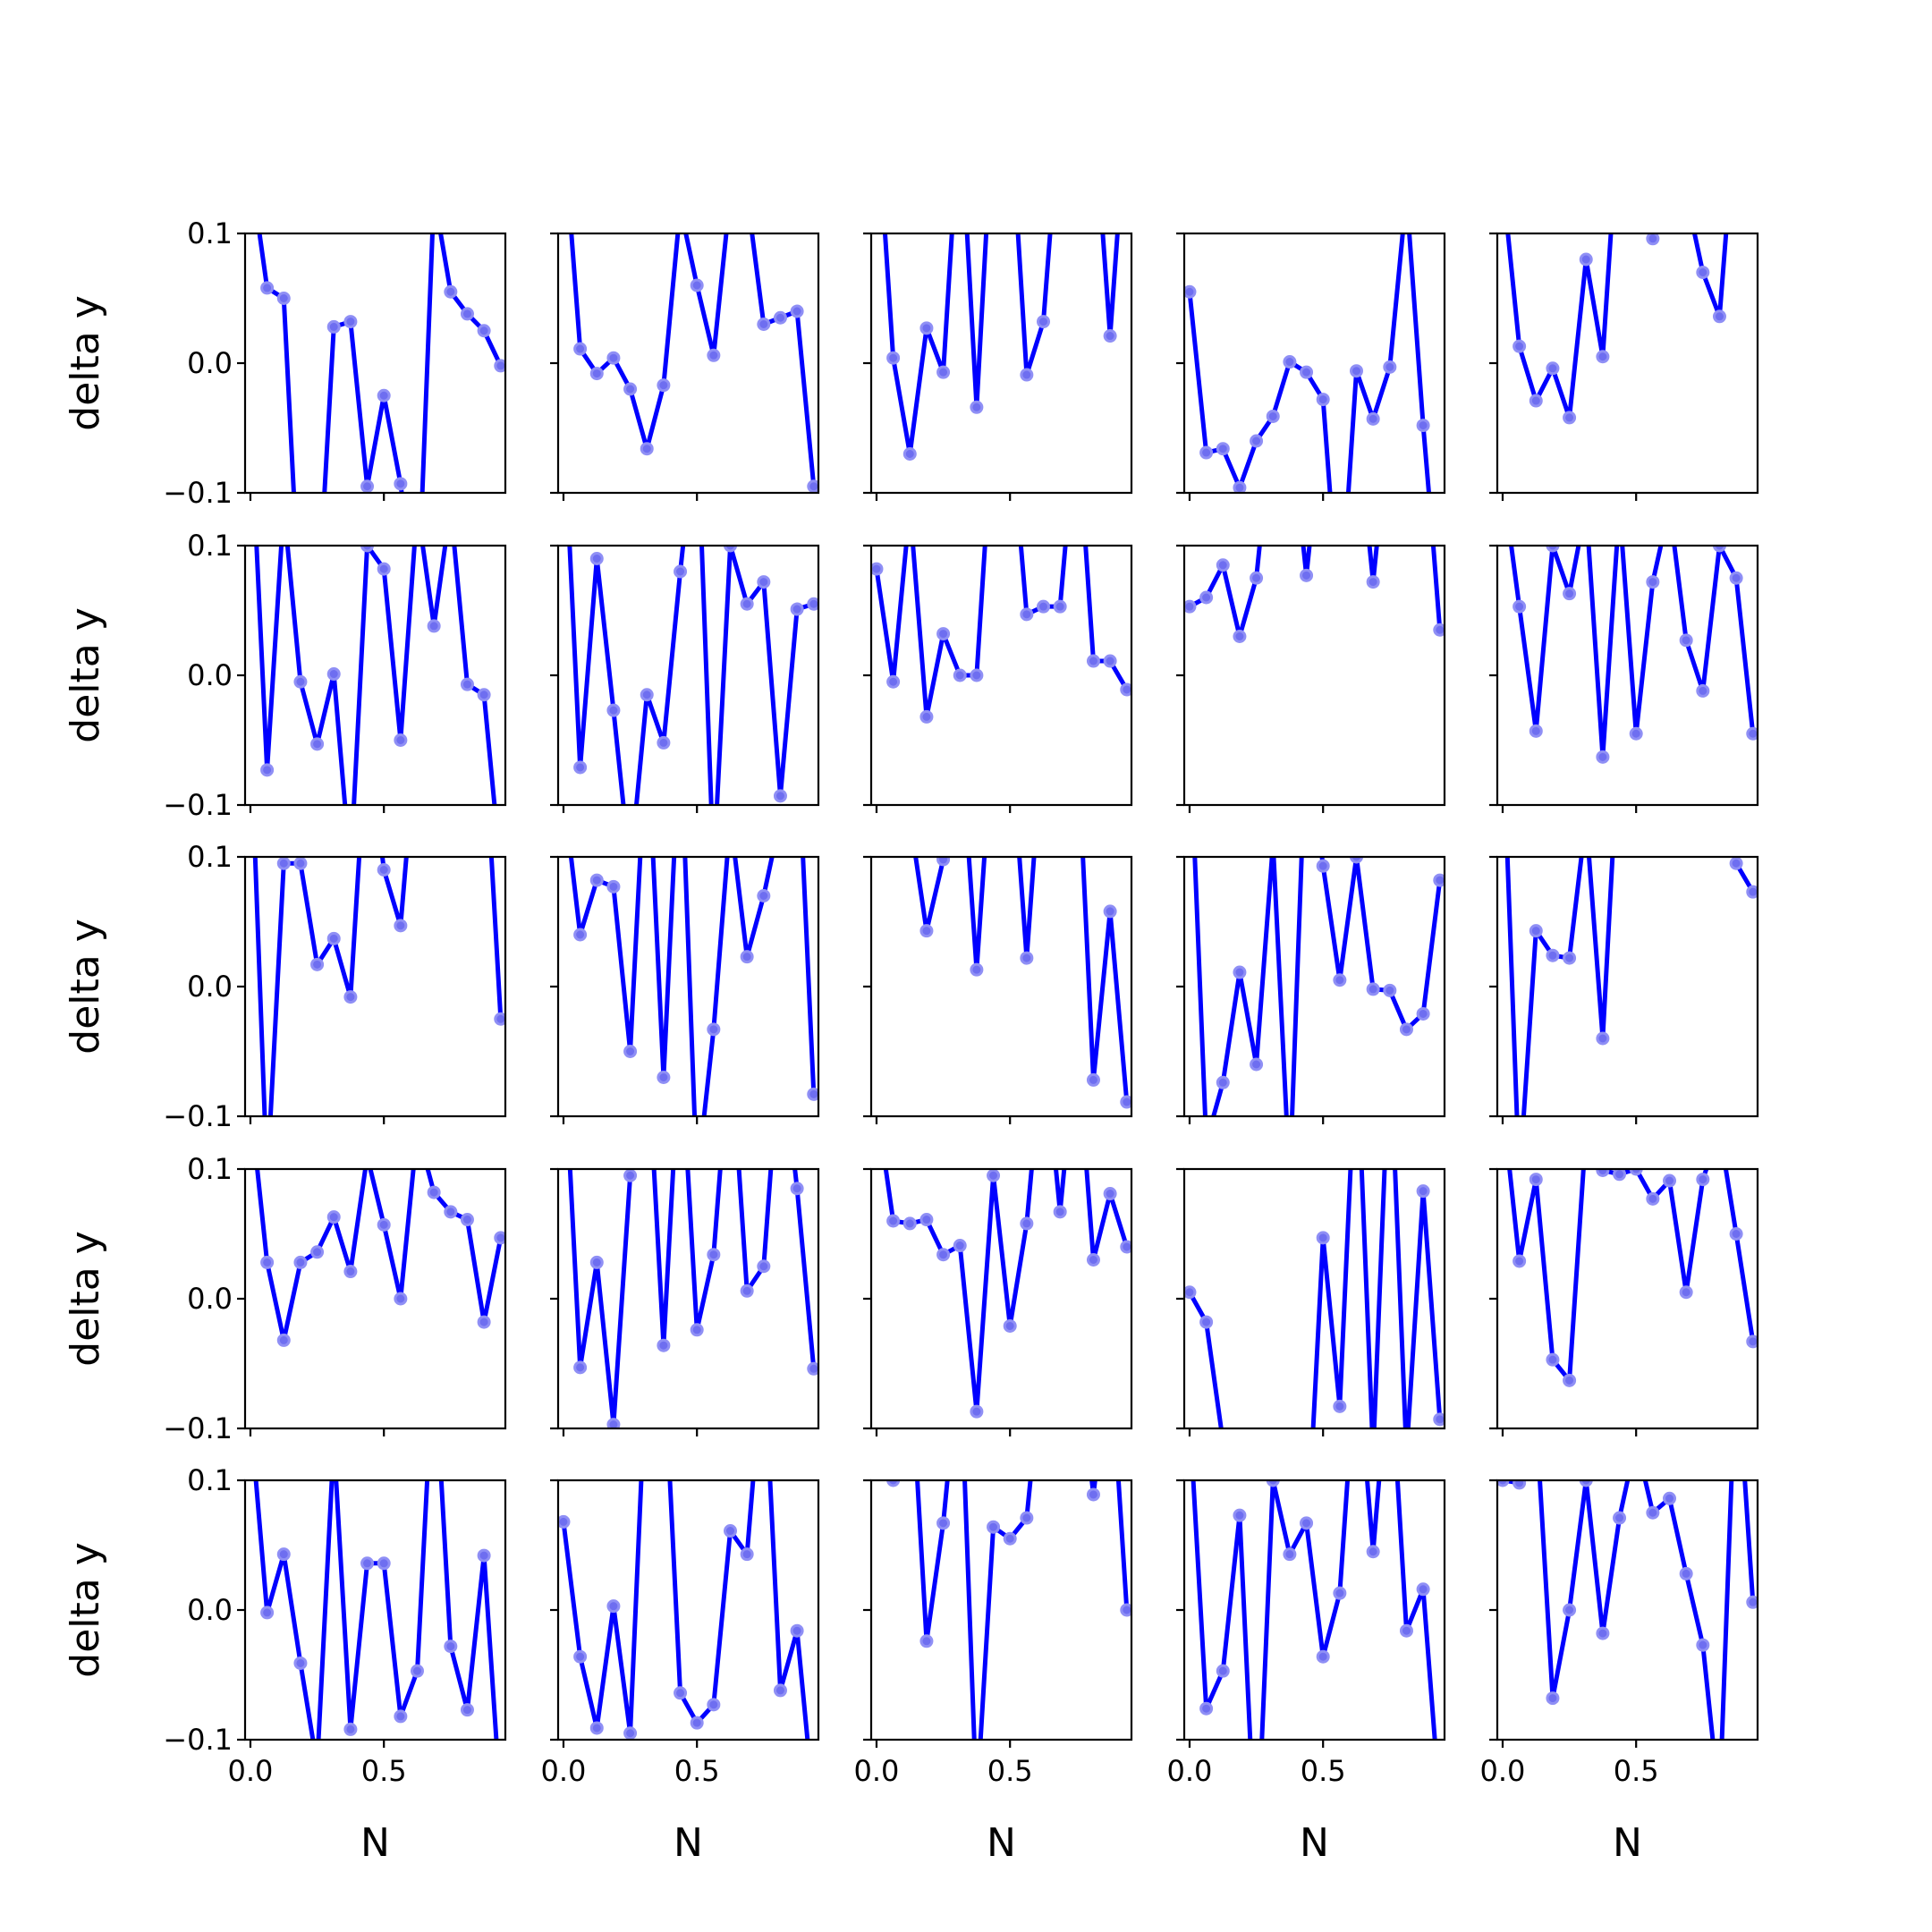 The width and height of the screenshot is (1932, 1932). I want to click on subplot-r1-c4, so click(1311, 366).